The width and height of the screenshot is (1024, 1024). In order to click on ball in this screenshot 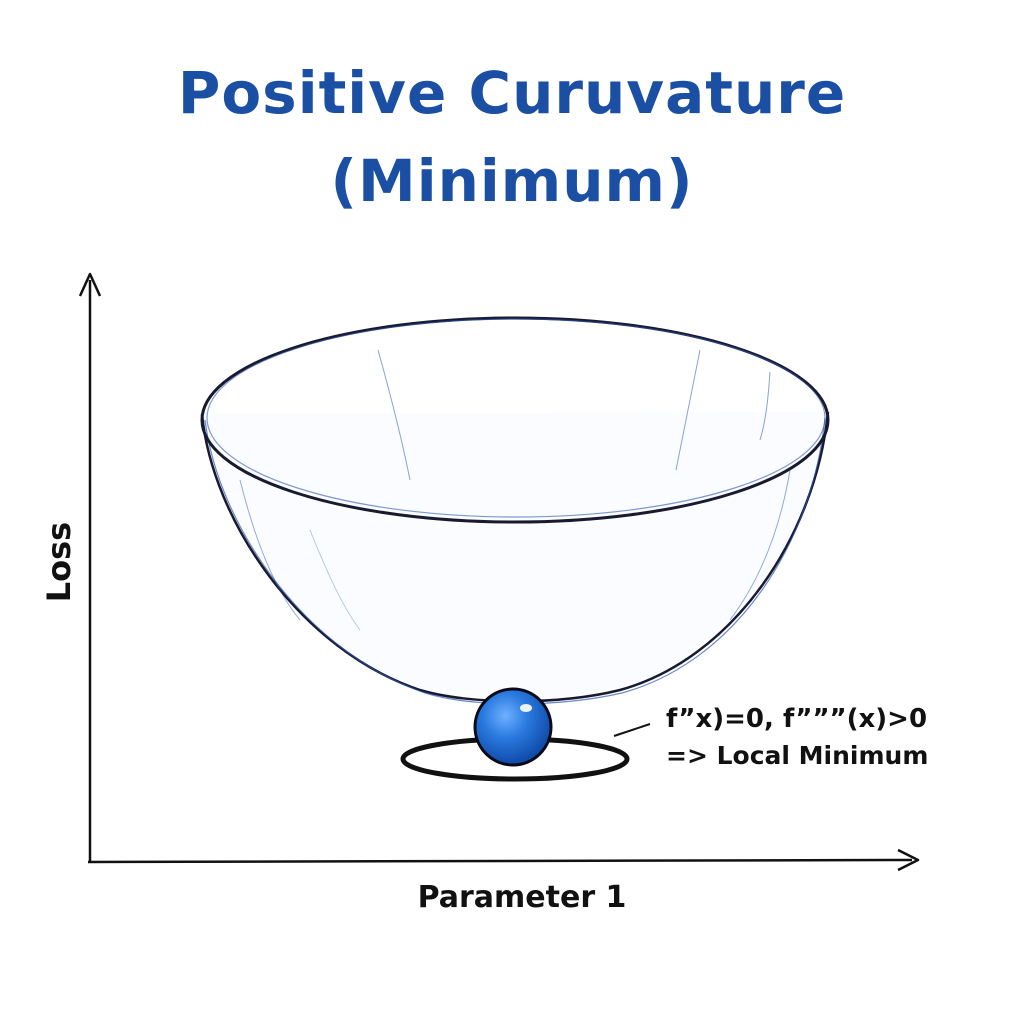, I will do `click(513, 727)`.